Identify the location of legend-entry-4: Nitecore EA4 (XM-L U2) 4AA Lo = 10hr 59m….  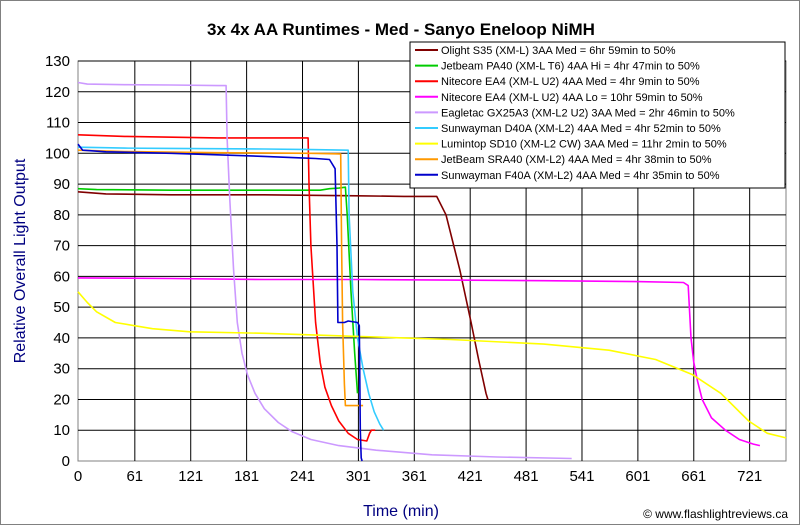
(572, 98).